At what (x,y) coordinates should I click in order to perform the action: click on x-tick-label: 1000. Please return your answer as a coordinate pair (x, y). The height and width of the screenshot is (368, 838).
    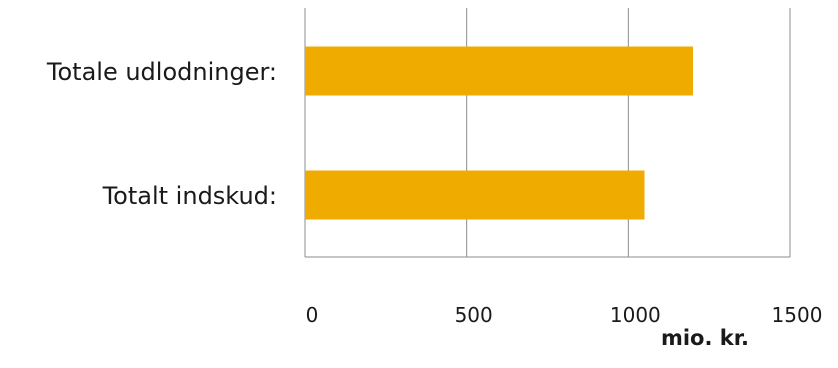
    Looking at the image, I should click on (635, 315).